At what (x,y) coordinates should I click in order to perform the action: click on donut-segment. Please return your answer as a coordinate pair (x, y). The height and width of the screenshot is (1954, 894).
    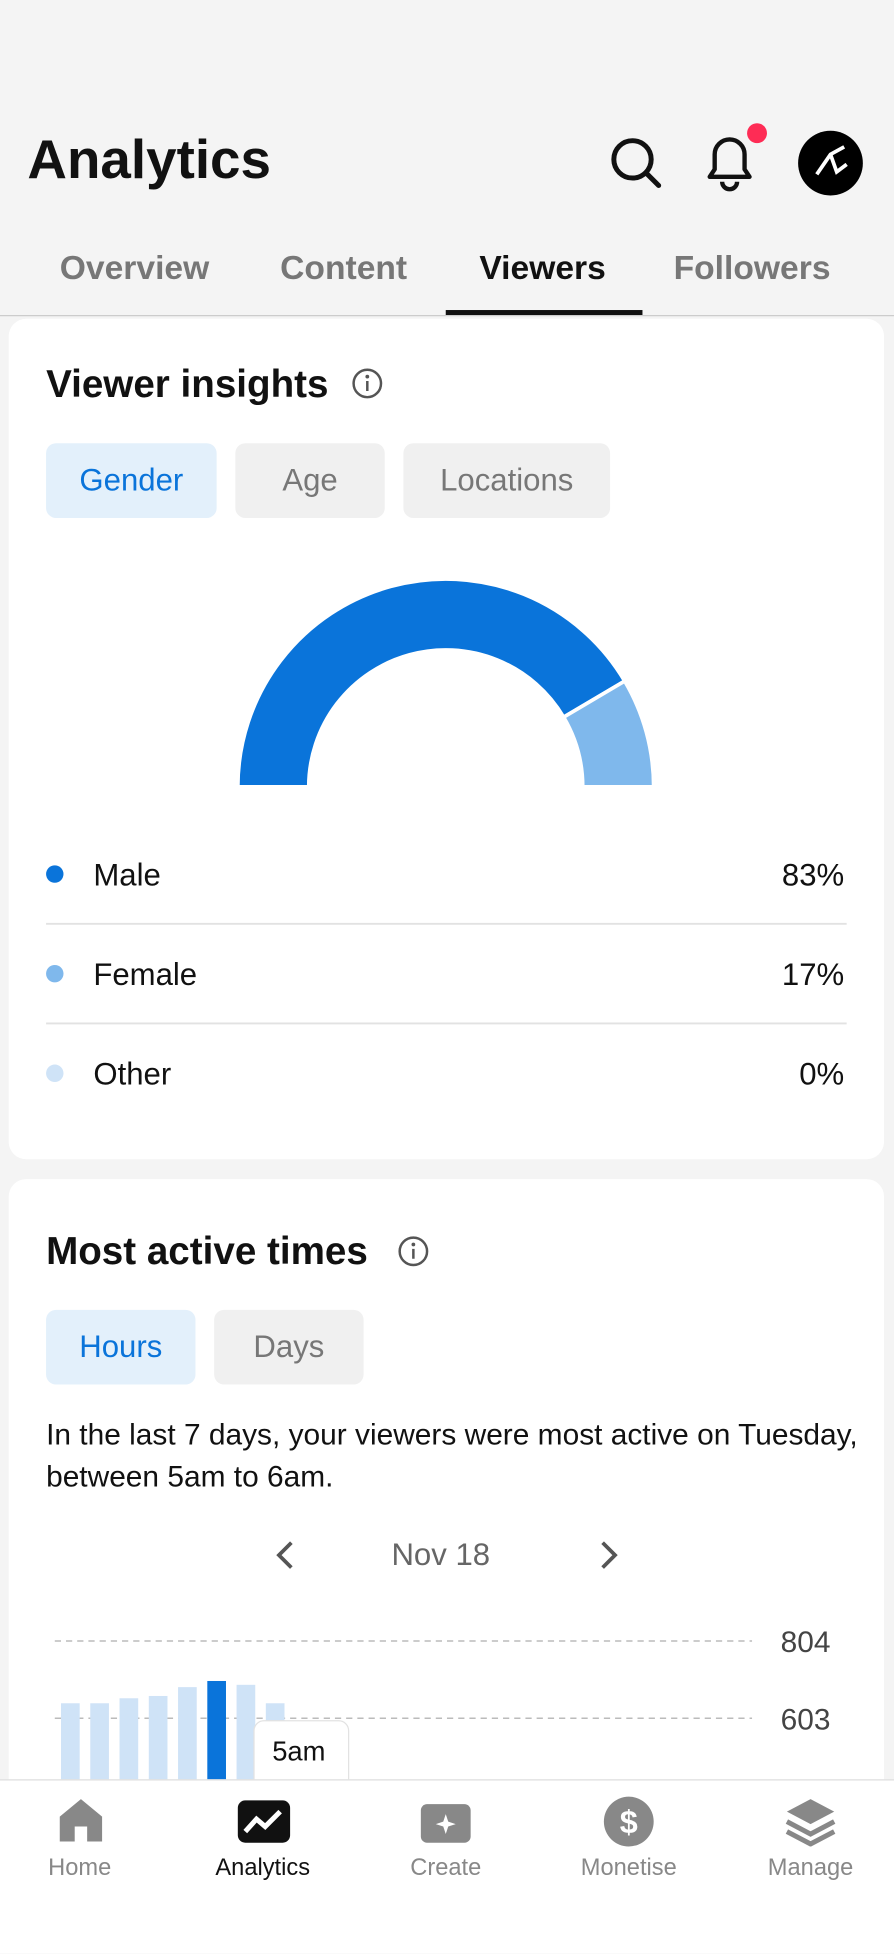
    Looking at the image, I should click on (431, 683).